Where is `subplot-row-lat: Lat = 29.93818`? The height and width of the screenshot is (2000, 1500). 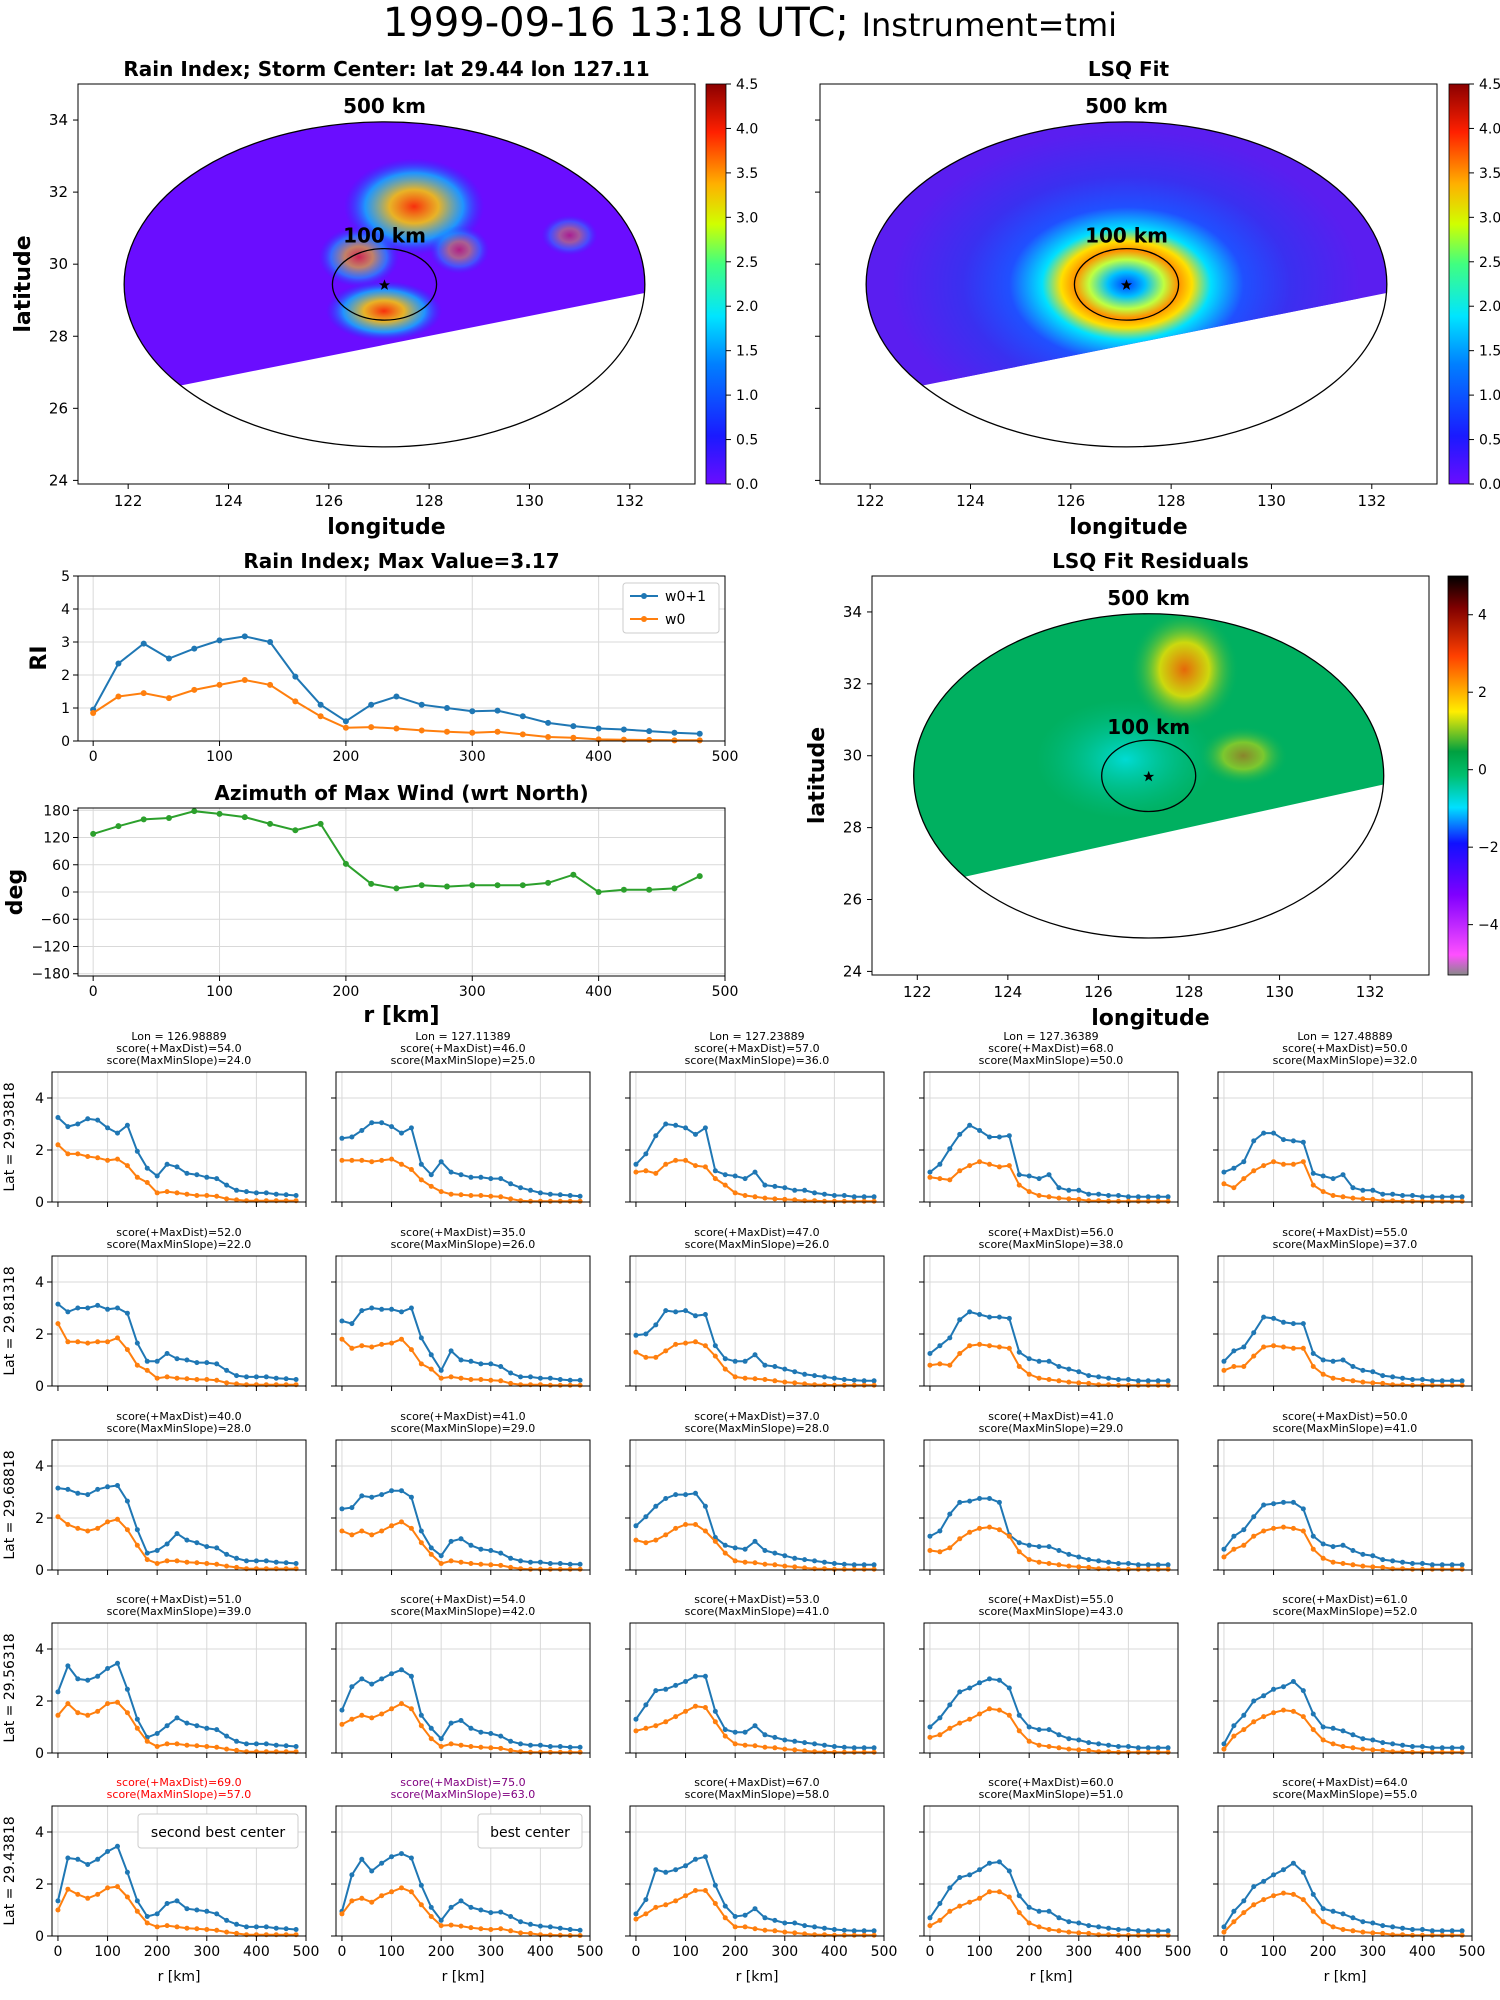 subplot-row-lat: Lat = 29.93818 is located at coordinates (10, 1136).